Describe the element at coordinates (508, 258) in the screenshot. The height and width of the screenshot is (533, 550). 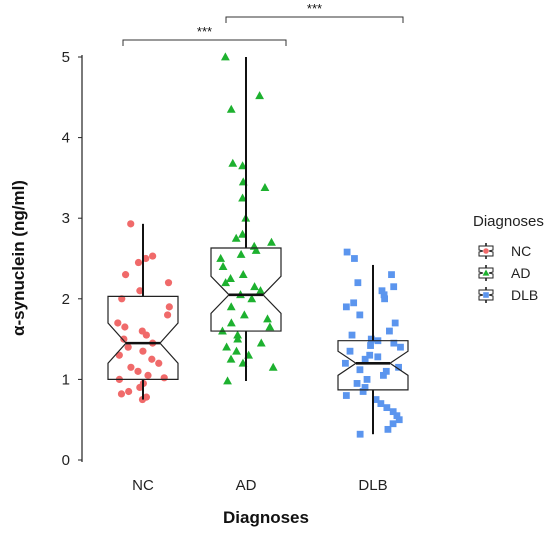
I see `legend: Diagnoses NC AD DLB` at that location.